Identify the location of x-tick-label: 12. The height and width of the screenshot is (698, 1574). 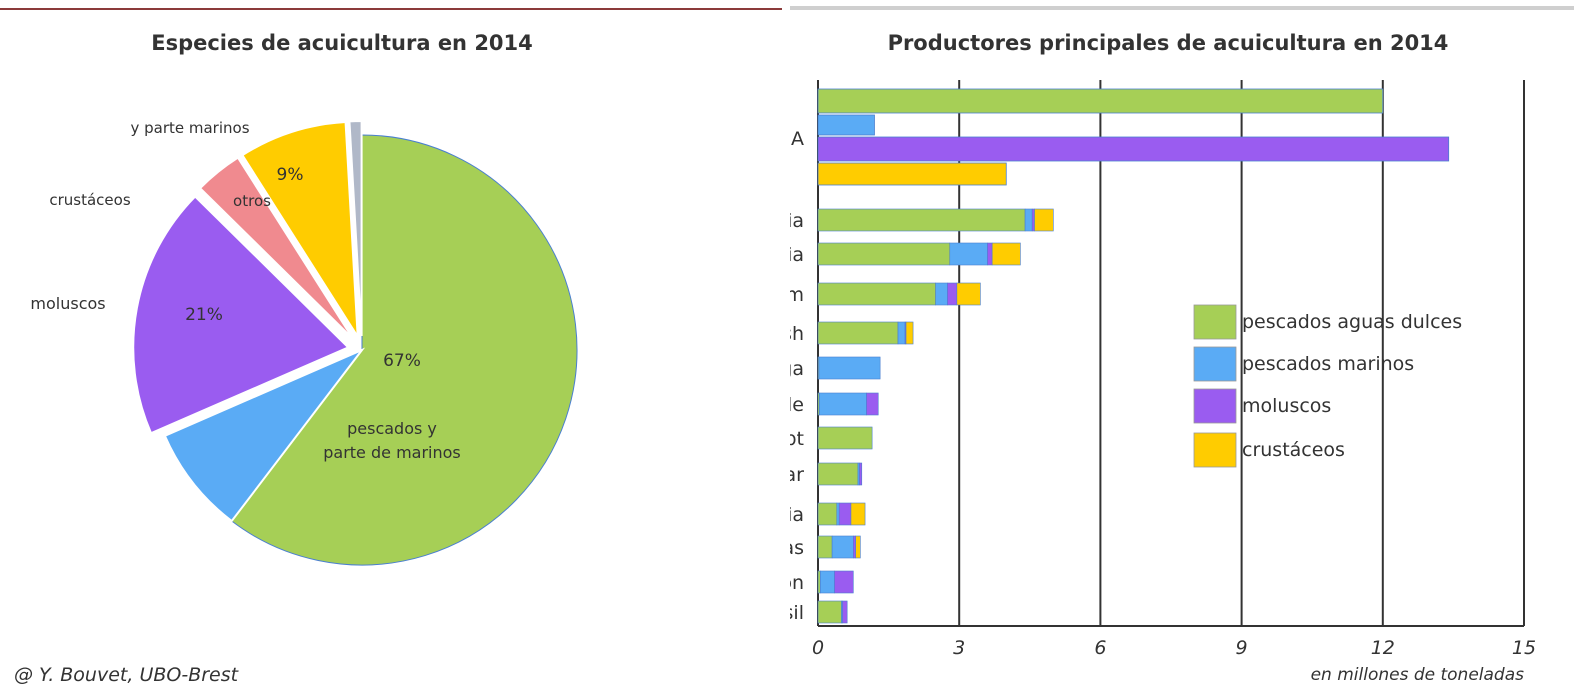
(1383, 648).